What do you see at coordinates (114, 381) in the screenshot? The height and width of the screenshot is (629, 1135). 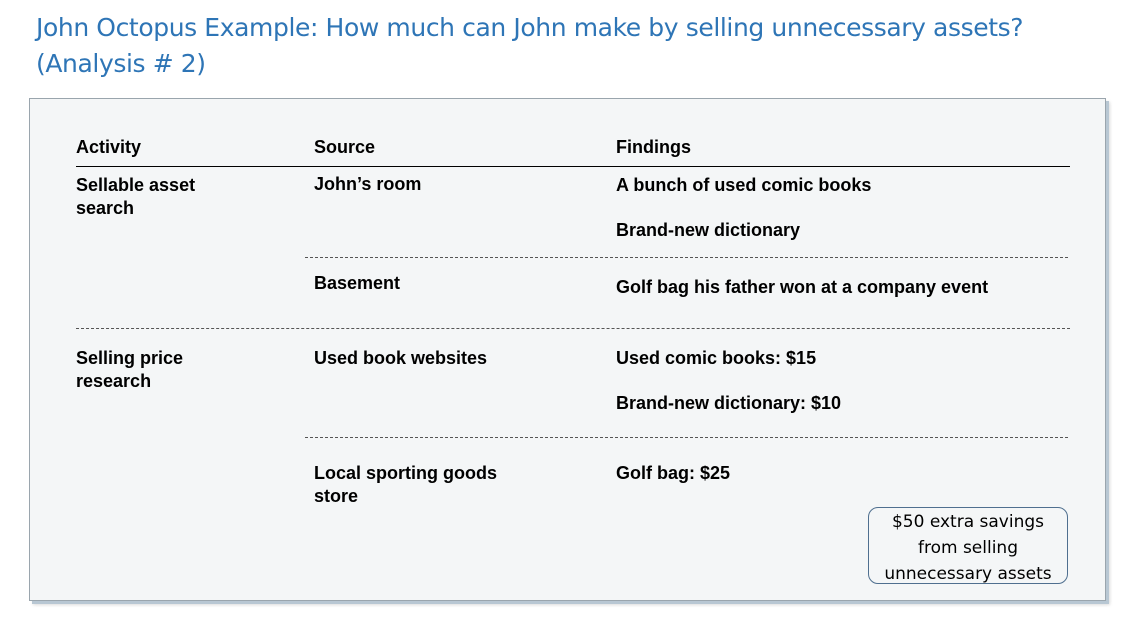 I see `activity-line: research` at bounding box center [114, 381].